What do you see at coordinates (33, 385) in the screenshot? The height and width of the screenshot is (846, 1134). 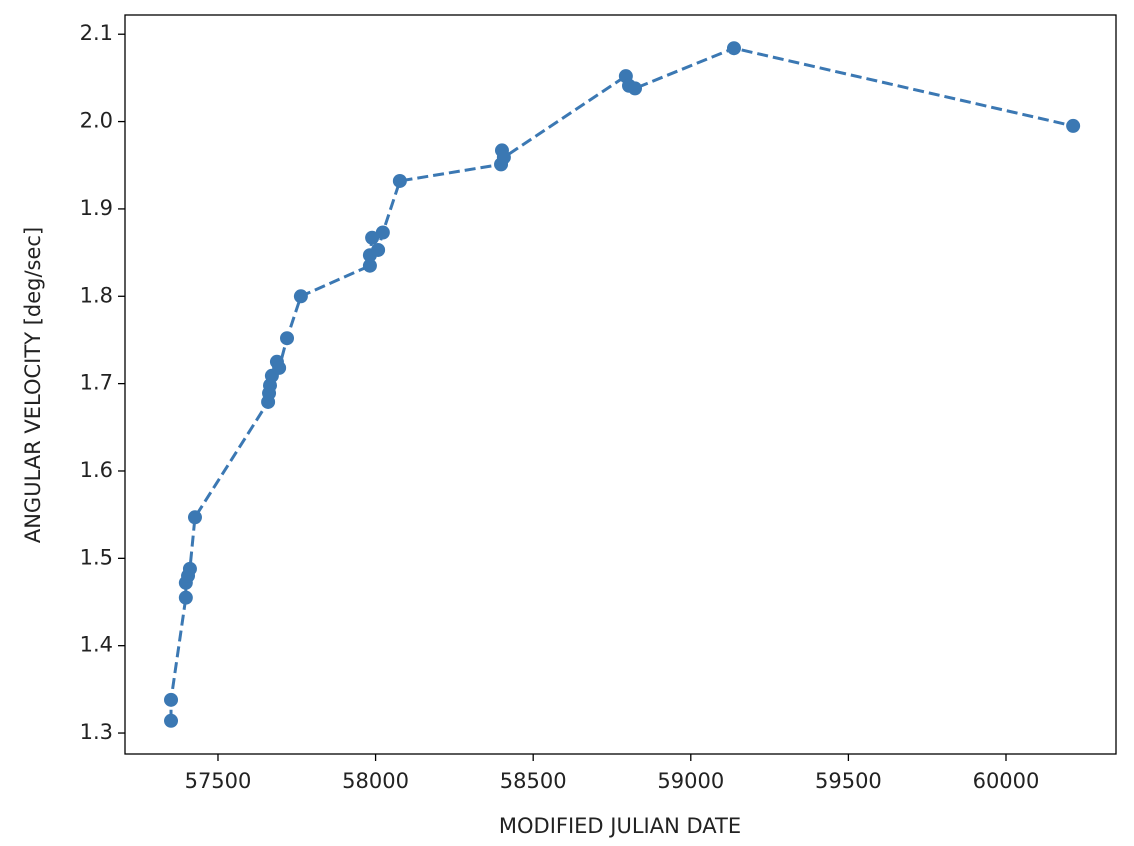 I see `y-axis-label: ANGULAR VELOCITY [deg/sec]` at bounding box center [33, 385].